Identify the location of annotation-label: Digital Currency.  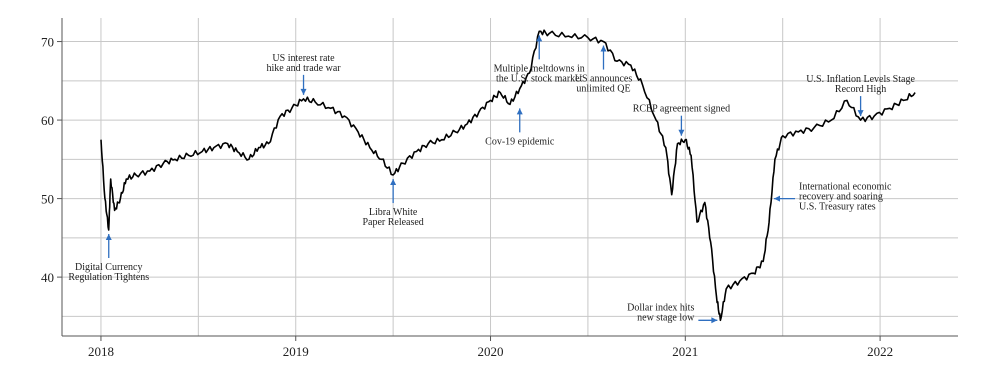
(108, 267).